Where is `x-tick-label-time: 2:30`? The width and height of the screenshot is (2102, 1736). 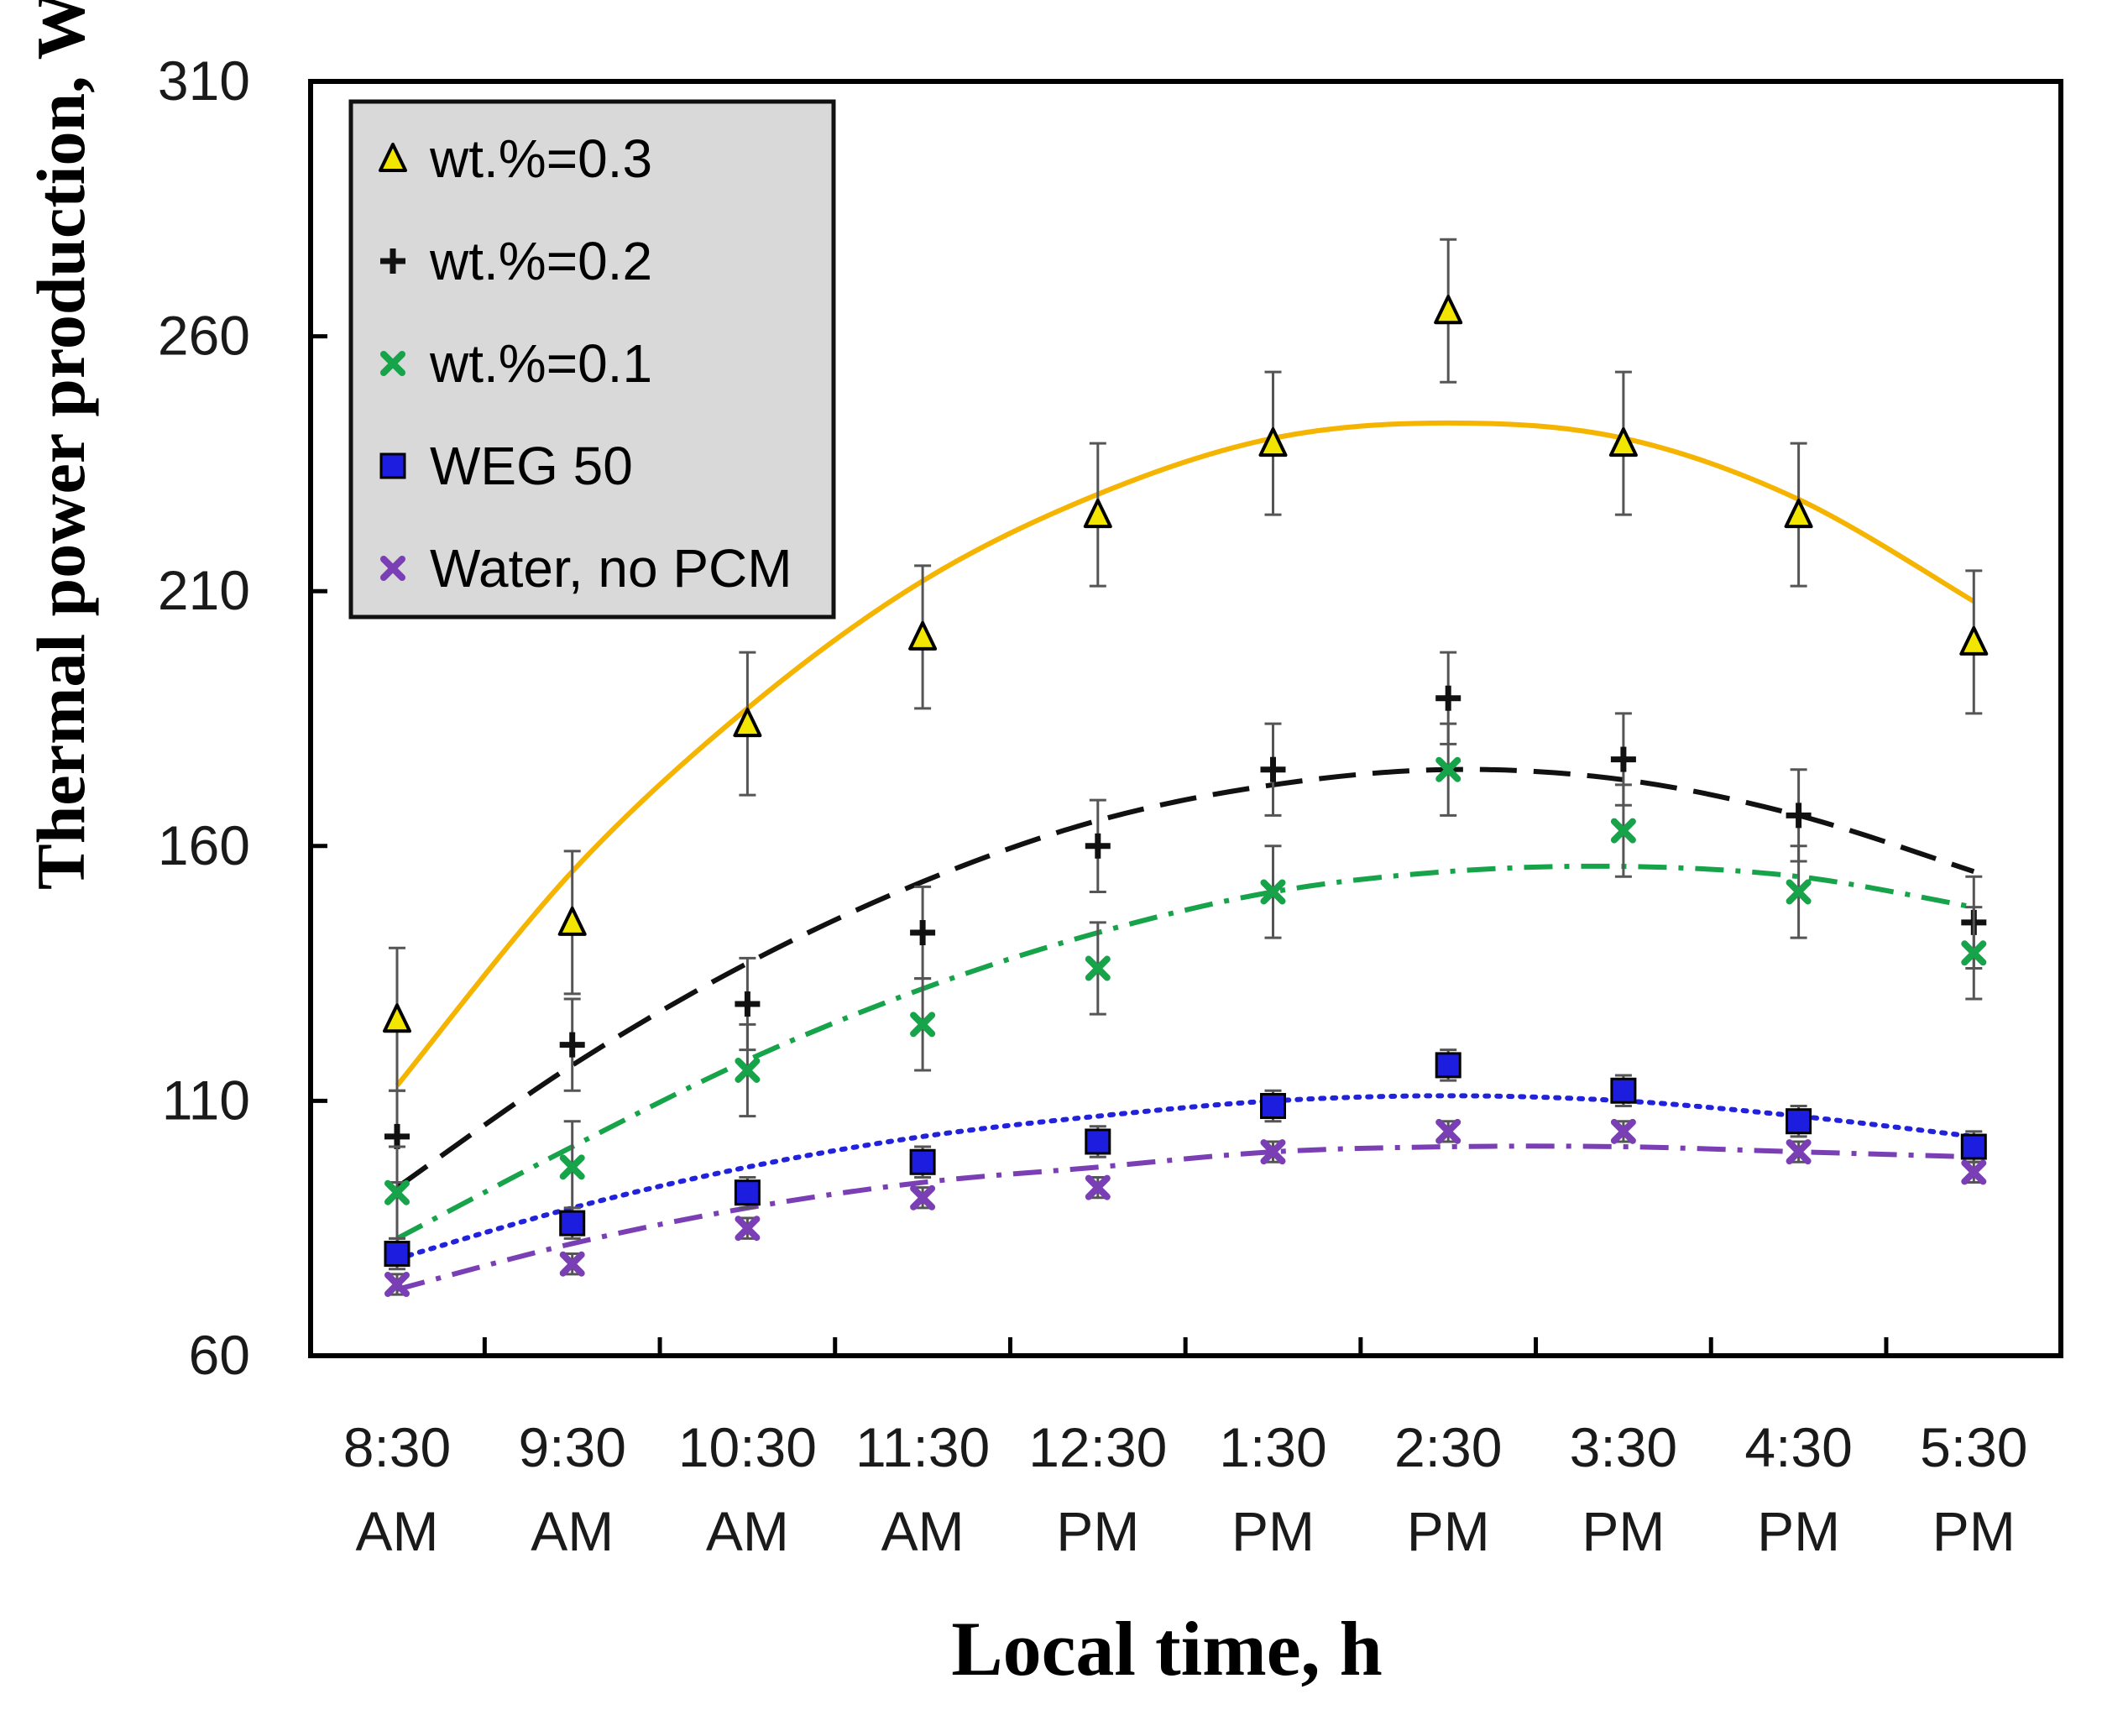
x-tick-label-time: 2:30 is located at coordinates (1448, 1447).